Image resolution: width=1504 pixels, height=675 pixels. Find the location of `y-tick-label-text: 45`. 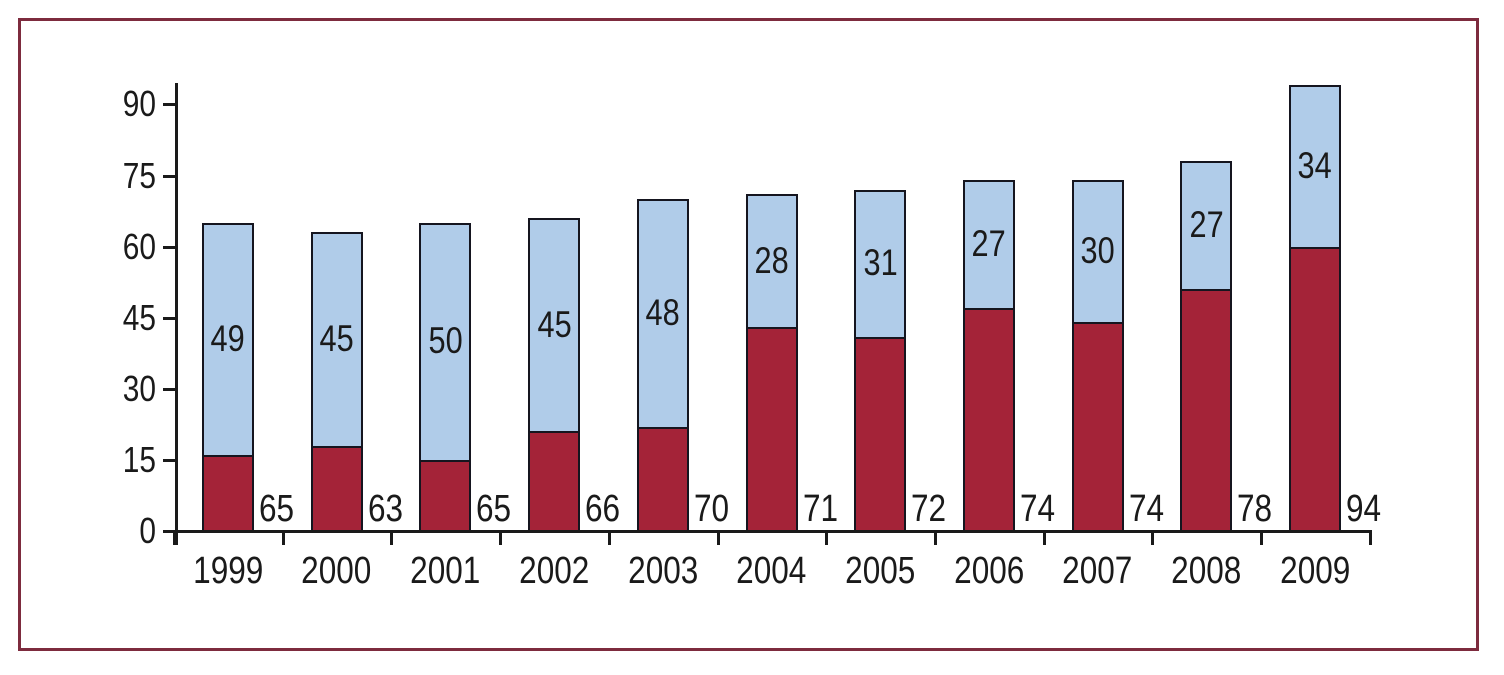

y-tick-label-text: 45 is located at coordinates (139, 317).